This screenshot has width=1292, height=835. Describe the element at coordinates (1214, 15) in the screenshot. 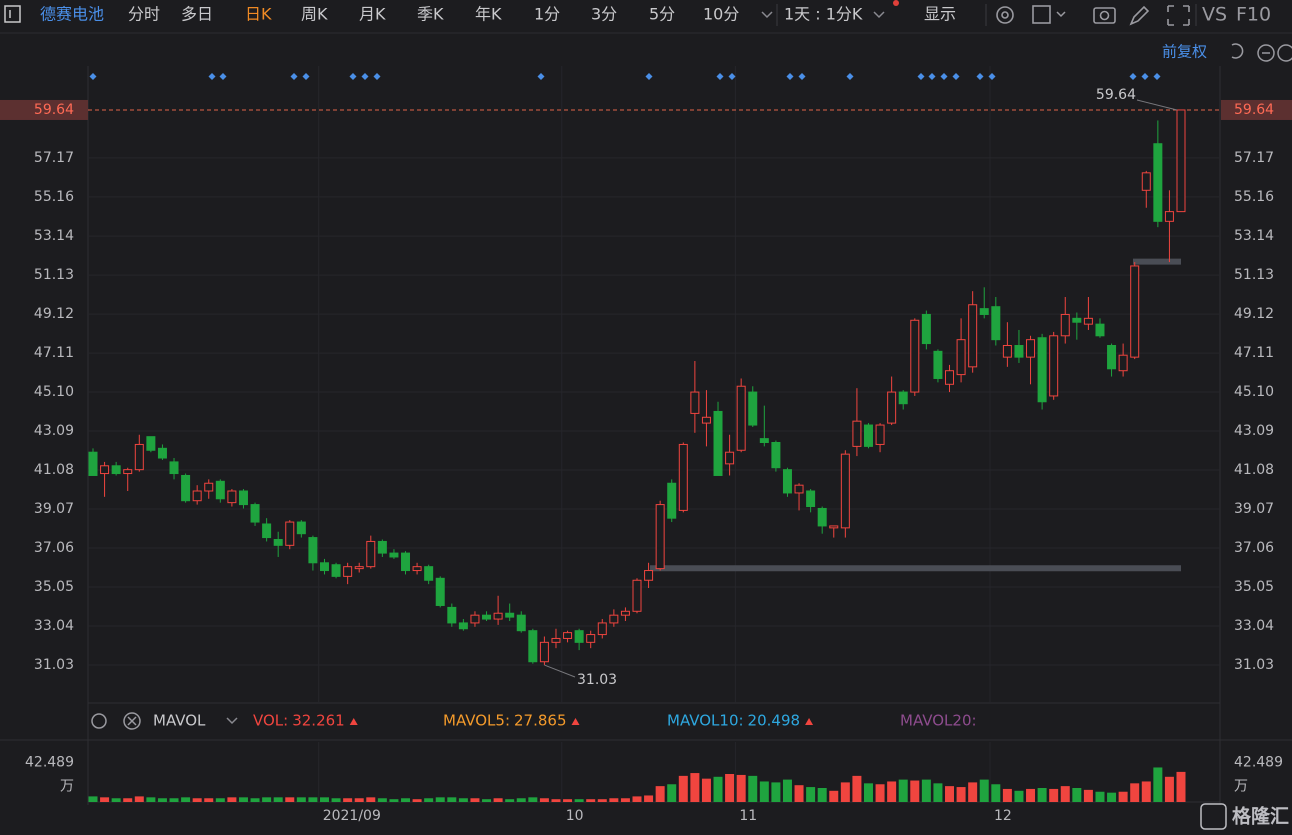

I see `vs-button: VS` at that location.